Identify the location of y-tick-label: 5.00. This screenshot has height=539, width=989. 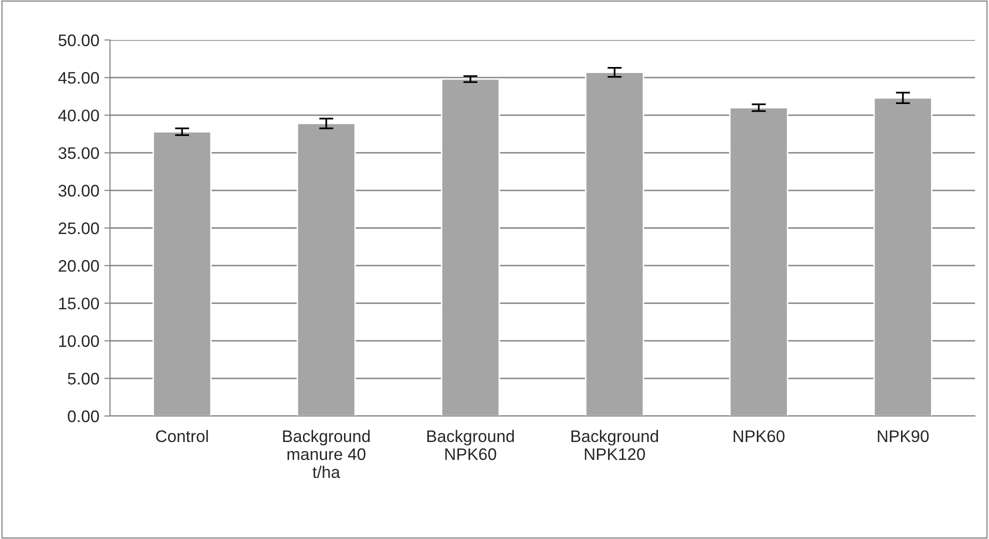
(83, 378).